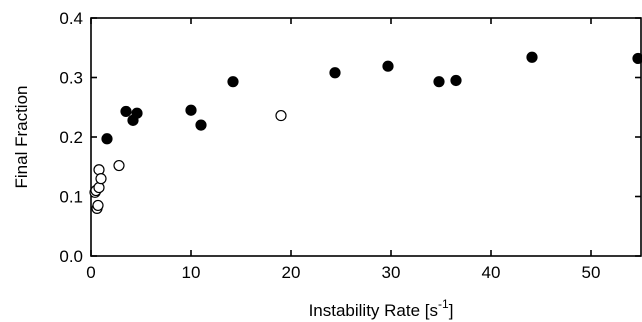  I want to click on y-axis-title: Final Fraction, so click(21, 137).